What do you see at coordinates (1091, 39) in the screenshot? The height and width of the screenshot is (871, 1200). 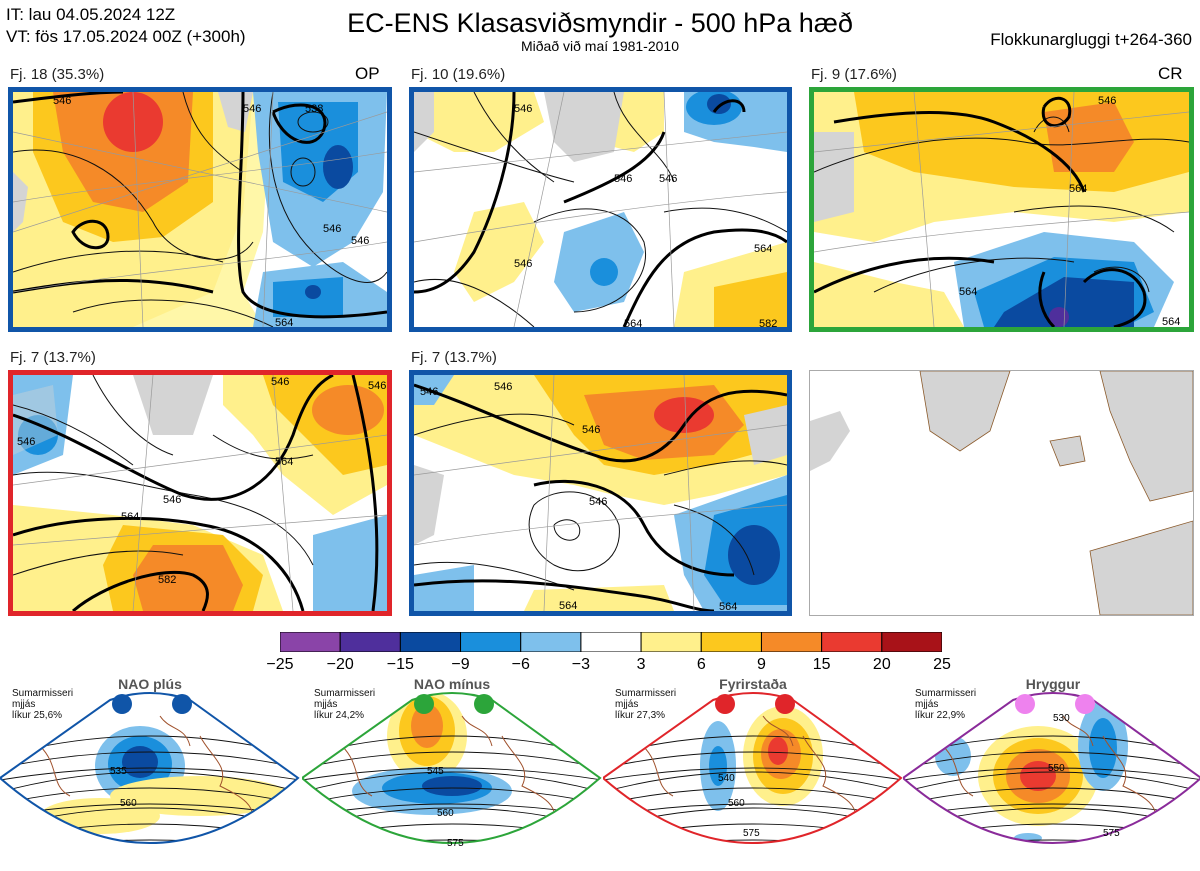 I see `classification-window: Flokkunargluggi t+264-360` at bounding box center [1091, 39].